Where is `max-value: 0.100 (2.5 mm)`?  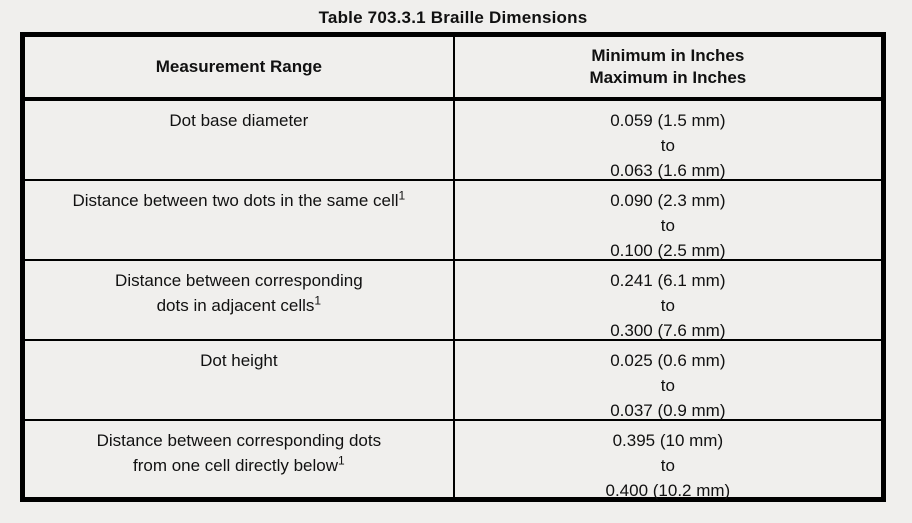
max-value: 0.100 (2.5 mm) is located at coordinates (668, 250).